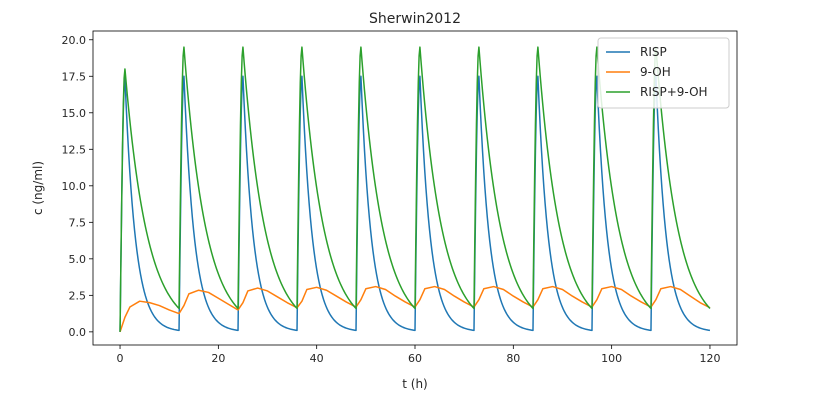 Image resolution: width=836 pixels, height=416 pixels. Describe the element at coordinates (674, 92) in the screenshot. I see `legend-label: RISP+9-OH` at that location.